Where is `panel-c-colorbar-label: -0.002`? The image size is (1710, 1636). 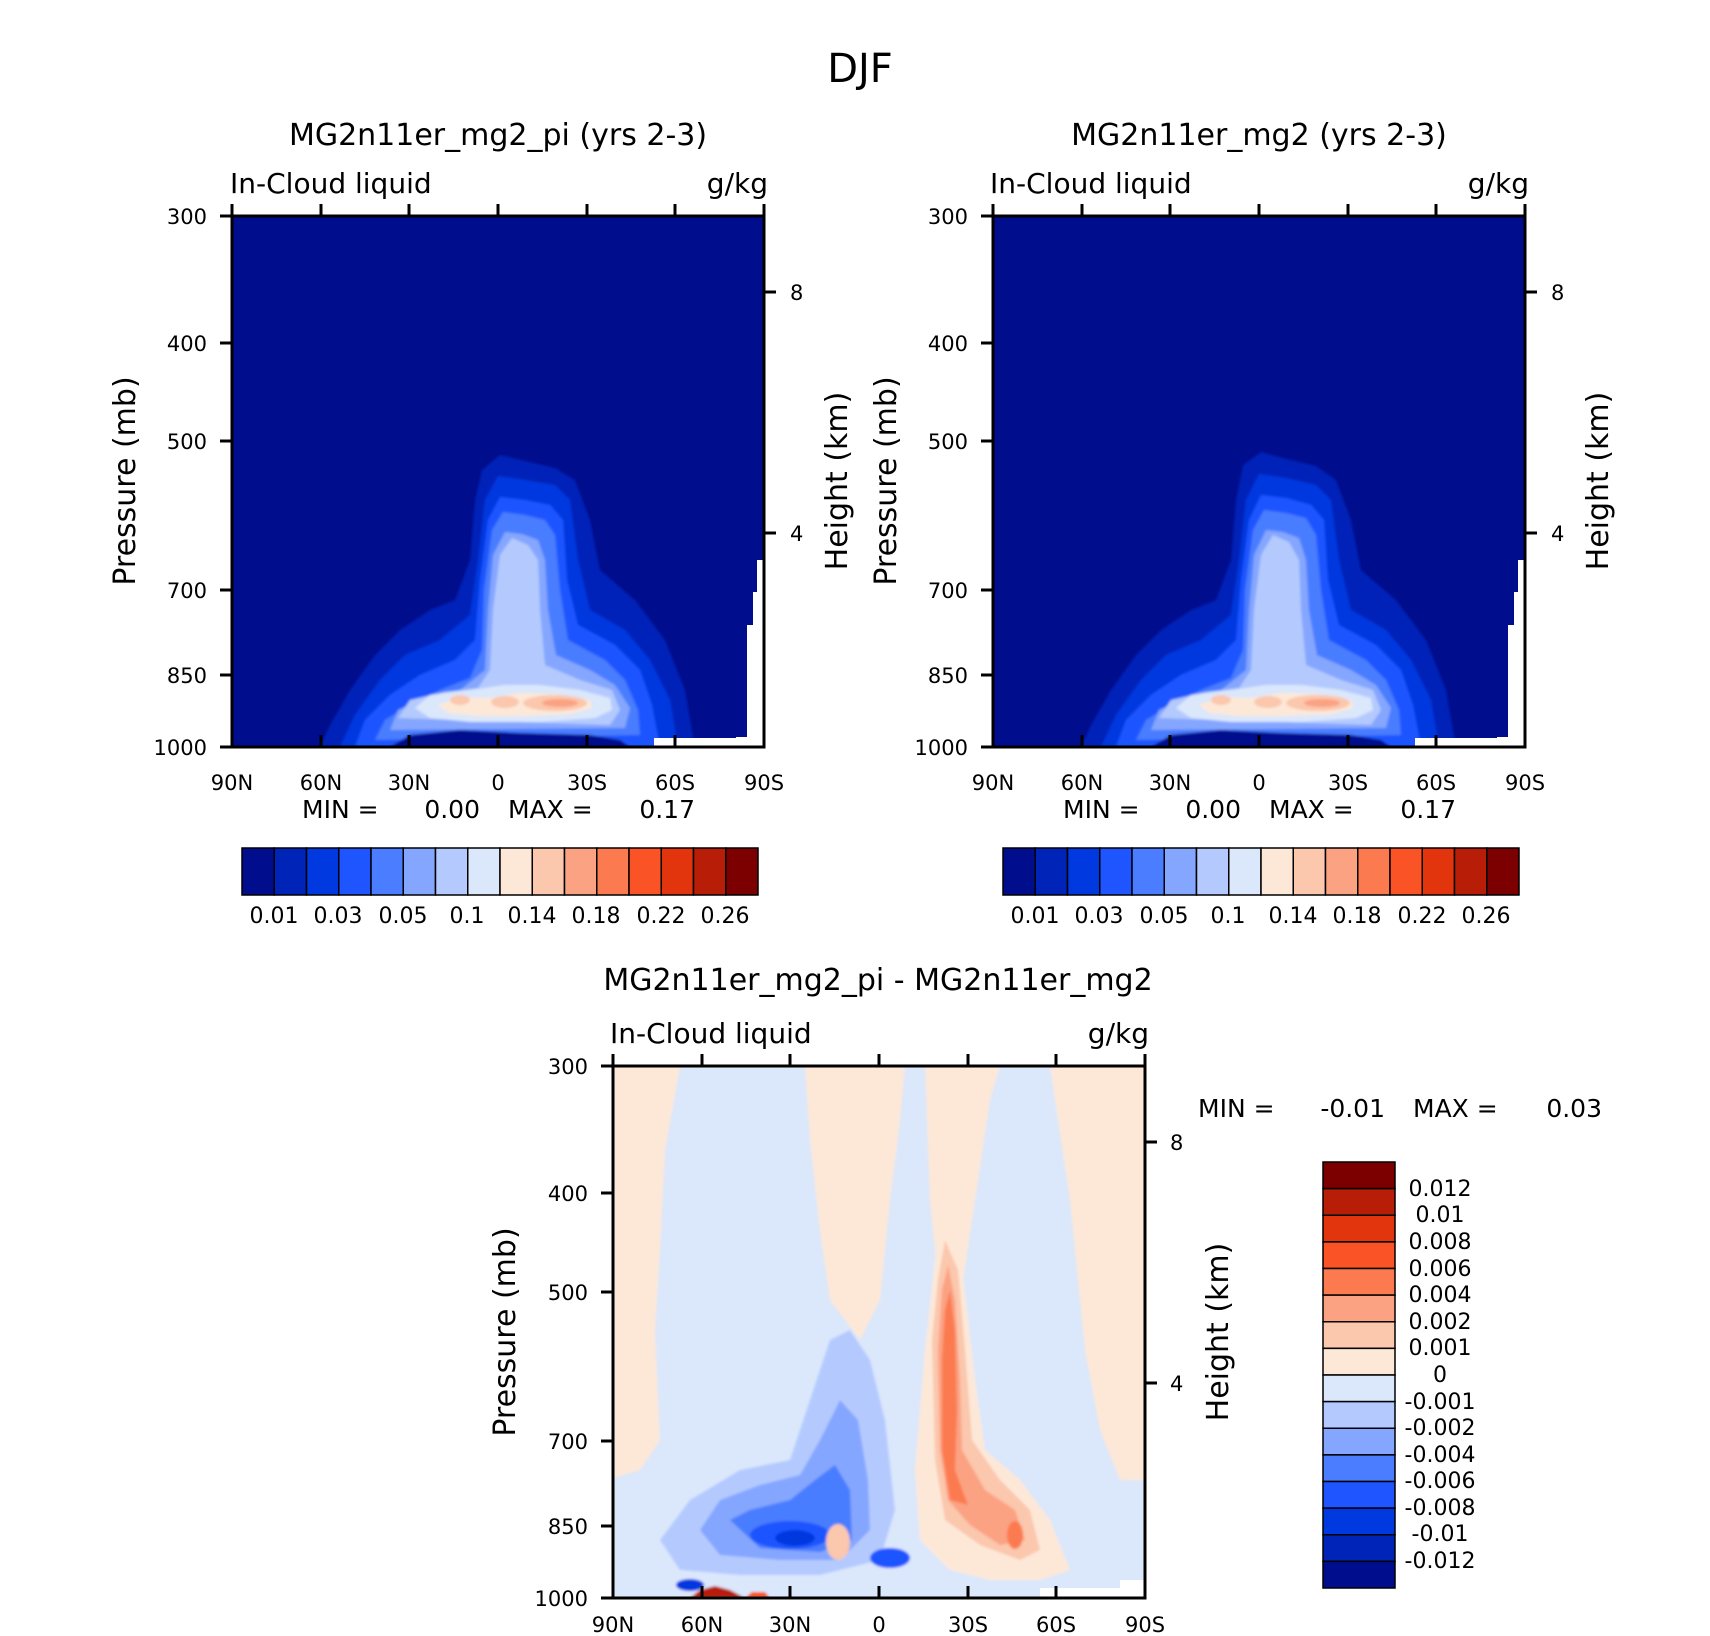
panel-c-colorbar-label: -0.002 is located at coordinates (1440, 1428).